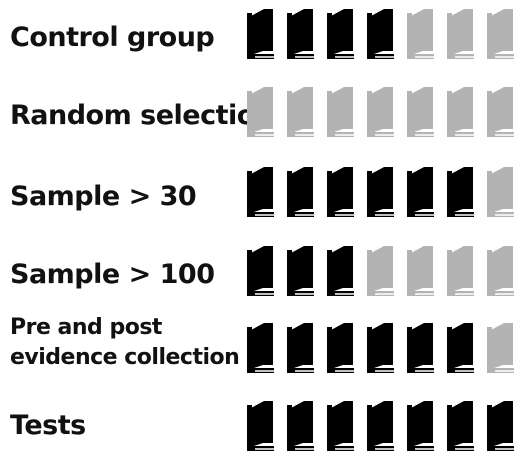 The image size is (526, 463). I want to click on row-label-tests: Tests, so click(48, 425).